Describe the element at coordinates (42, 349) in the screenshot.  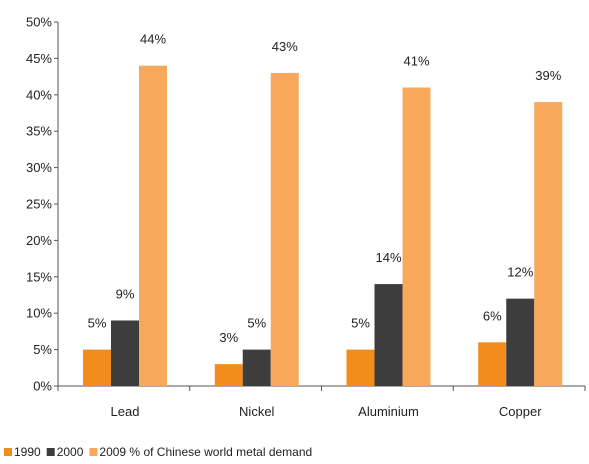
I see `y-tick-label: 5%` at that location.